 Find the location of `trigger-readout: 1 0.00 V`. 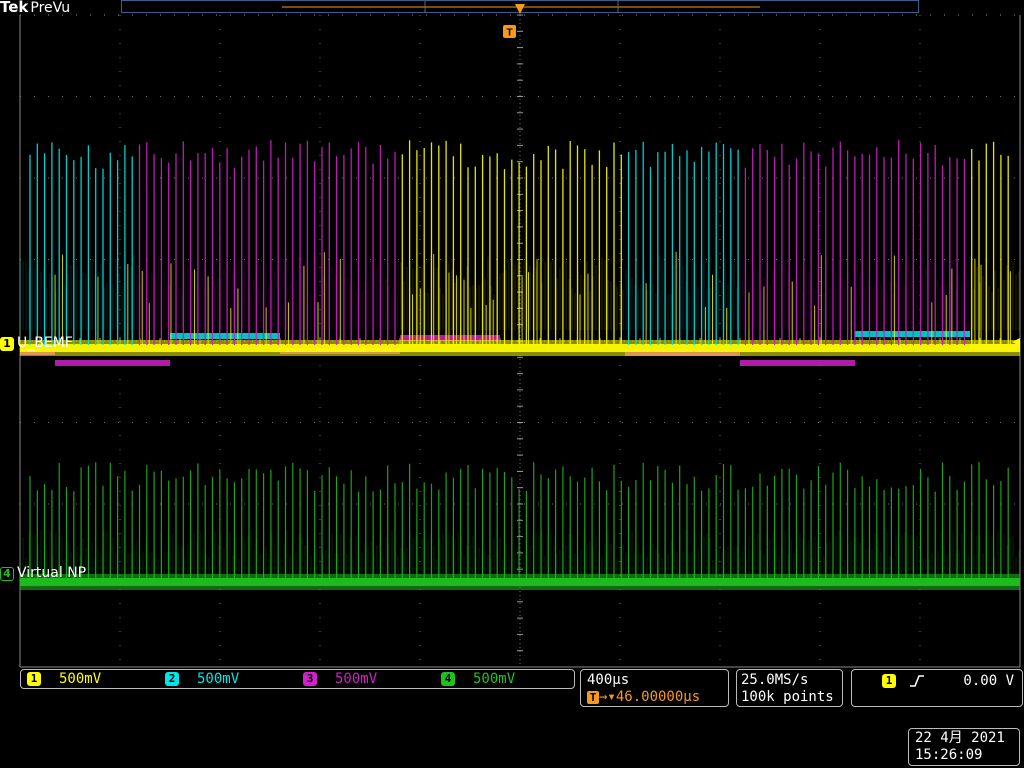

trigger-readout: 1 0.00 V is located at coordinates (937, 688).